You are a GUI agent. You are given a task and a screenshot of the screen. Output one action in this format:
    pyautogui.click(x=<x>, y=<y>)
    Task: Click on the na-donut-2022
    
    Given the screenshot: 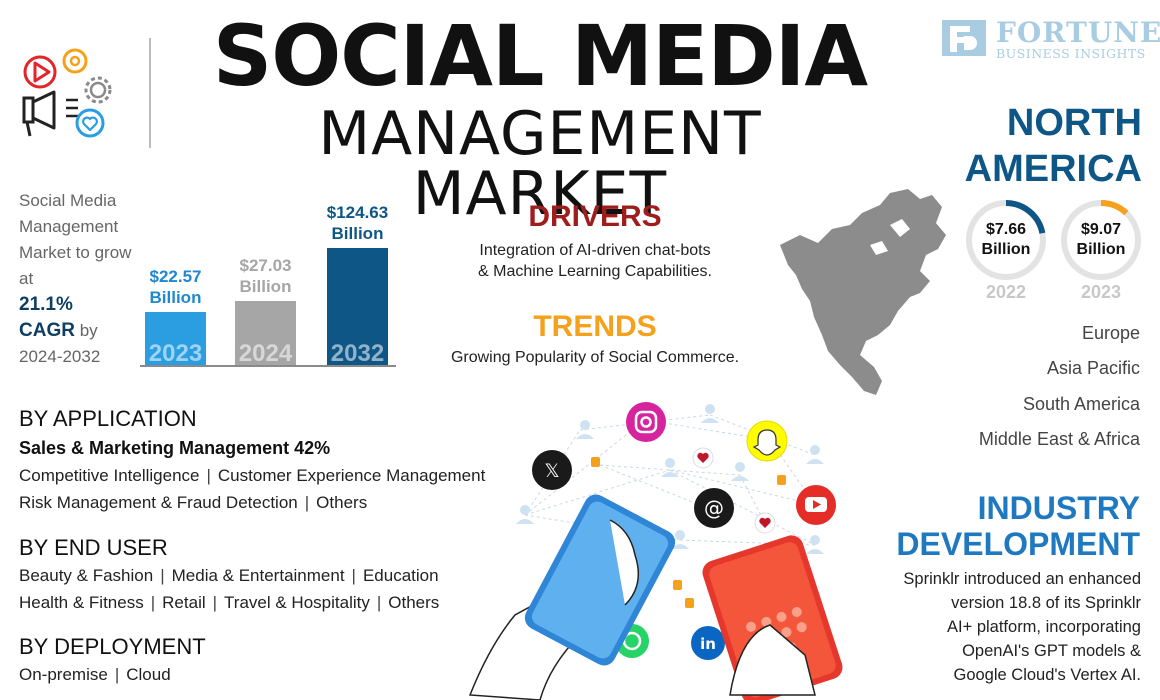 What is the action you would take?
    pyautogui.click(x=1006, y=240)
    